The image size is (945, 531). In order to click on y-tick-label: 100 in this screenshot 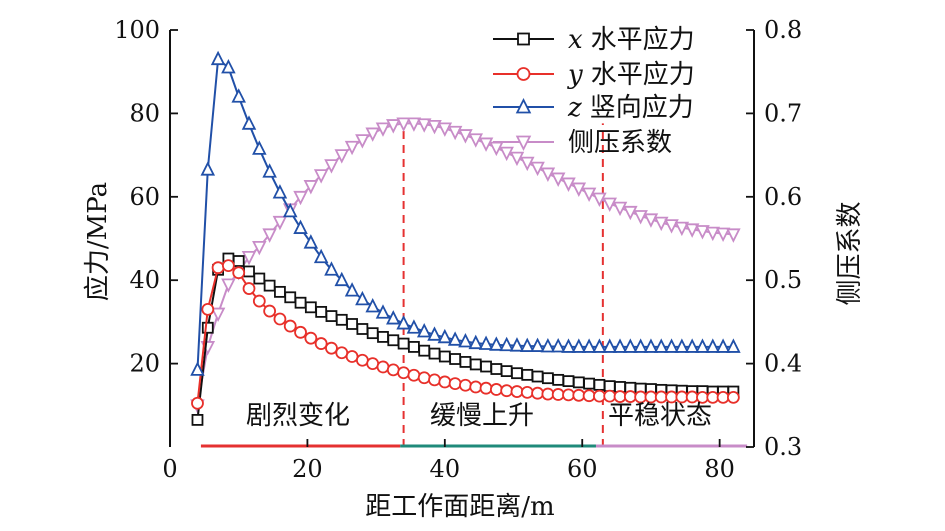, I will do `click(137, 30)`.